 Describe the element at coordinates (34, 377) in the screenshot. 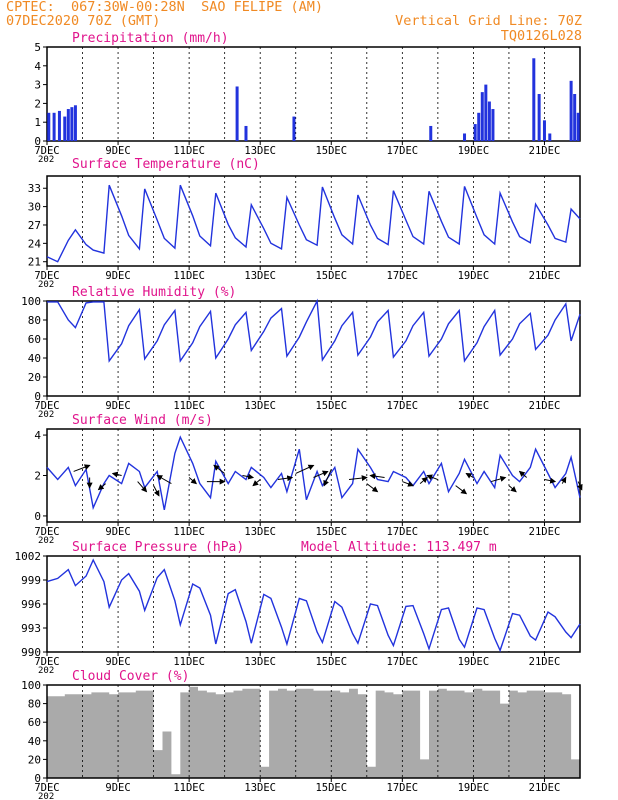

I see `y-tick-label-rh: 20` at that location.